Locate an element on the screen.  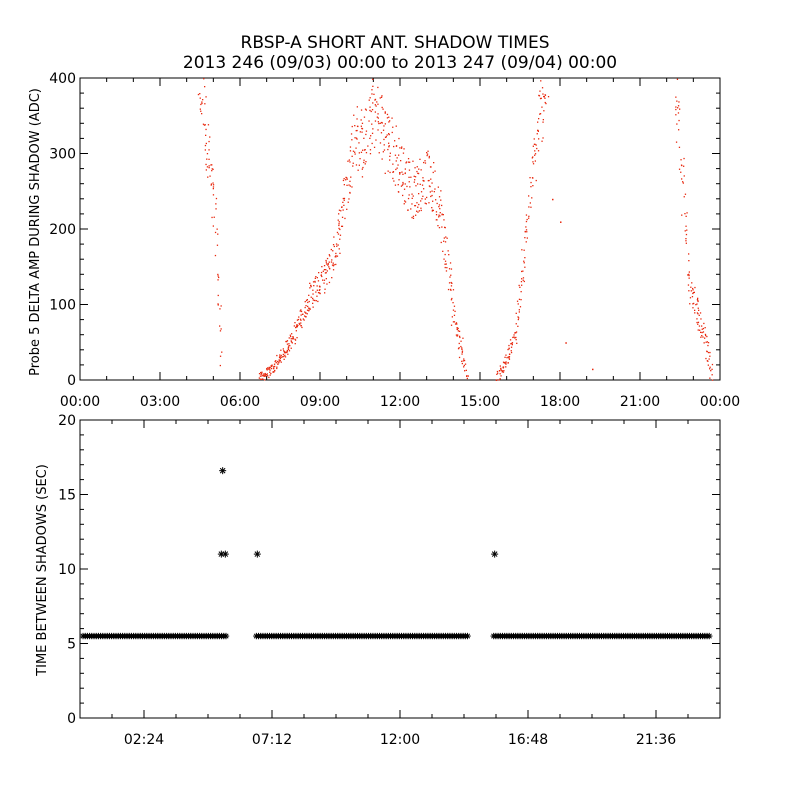
top-x-tick-label: 15:00 is located at coordinates (480, 402).